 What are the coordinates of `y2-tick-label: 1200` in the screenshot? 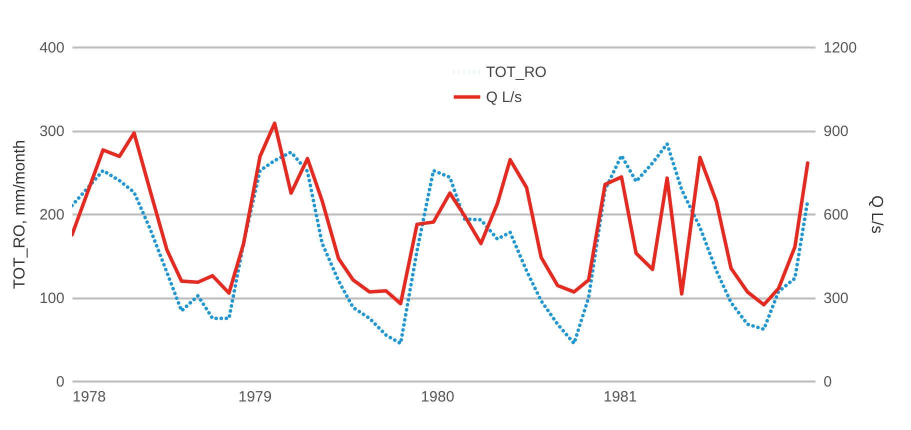 It's located at (840, 48).